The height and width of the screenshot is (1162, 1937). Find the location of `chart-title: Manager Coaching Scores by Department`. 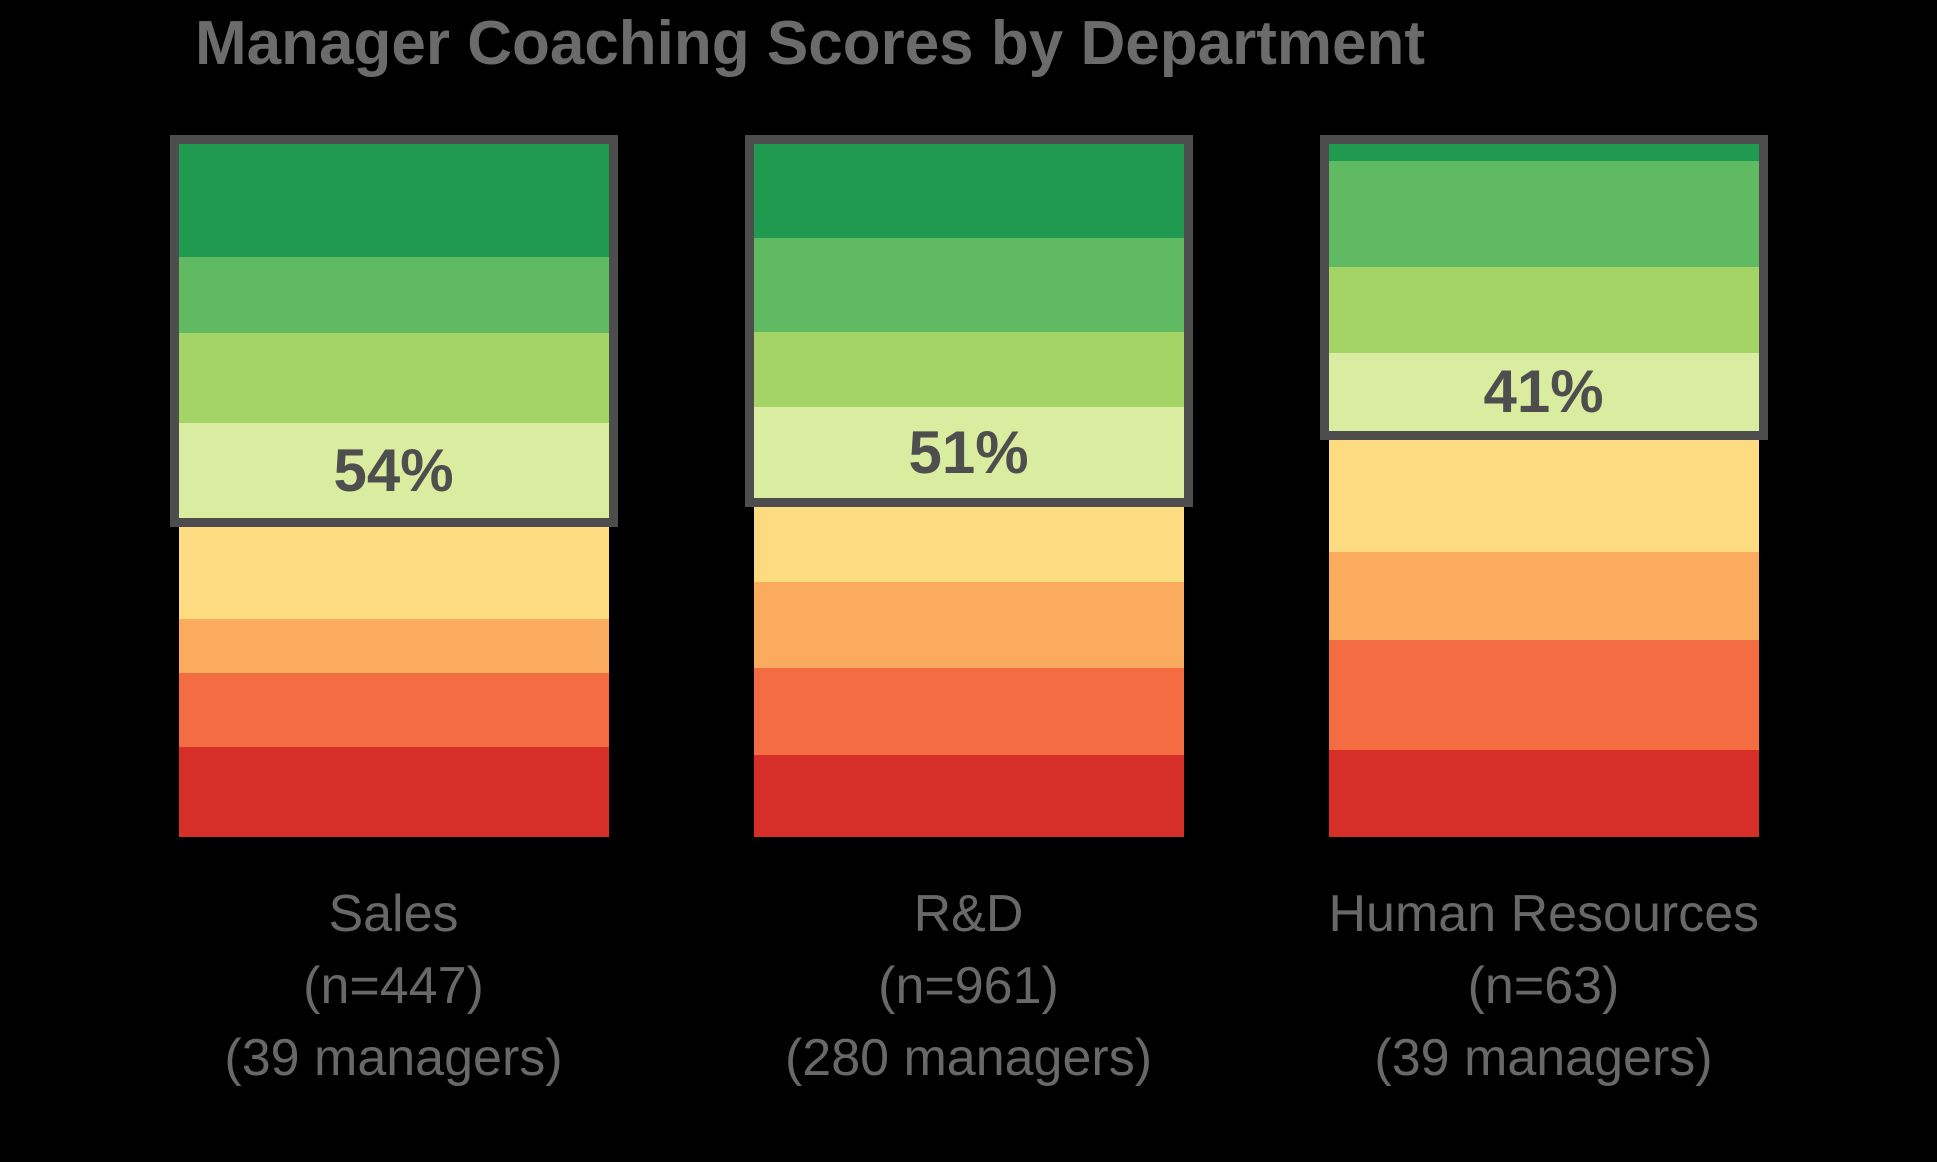

chart-title: Manager Coaching Scores by Department is located at coordinates (810, 43).